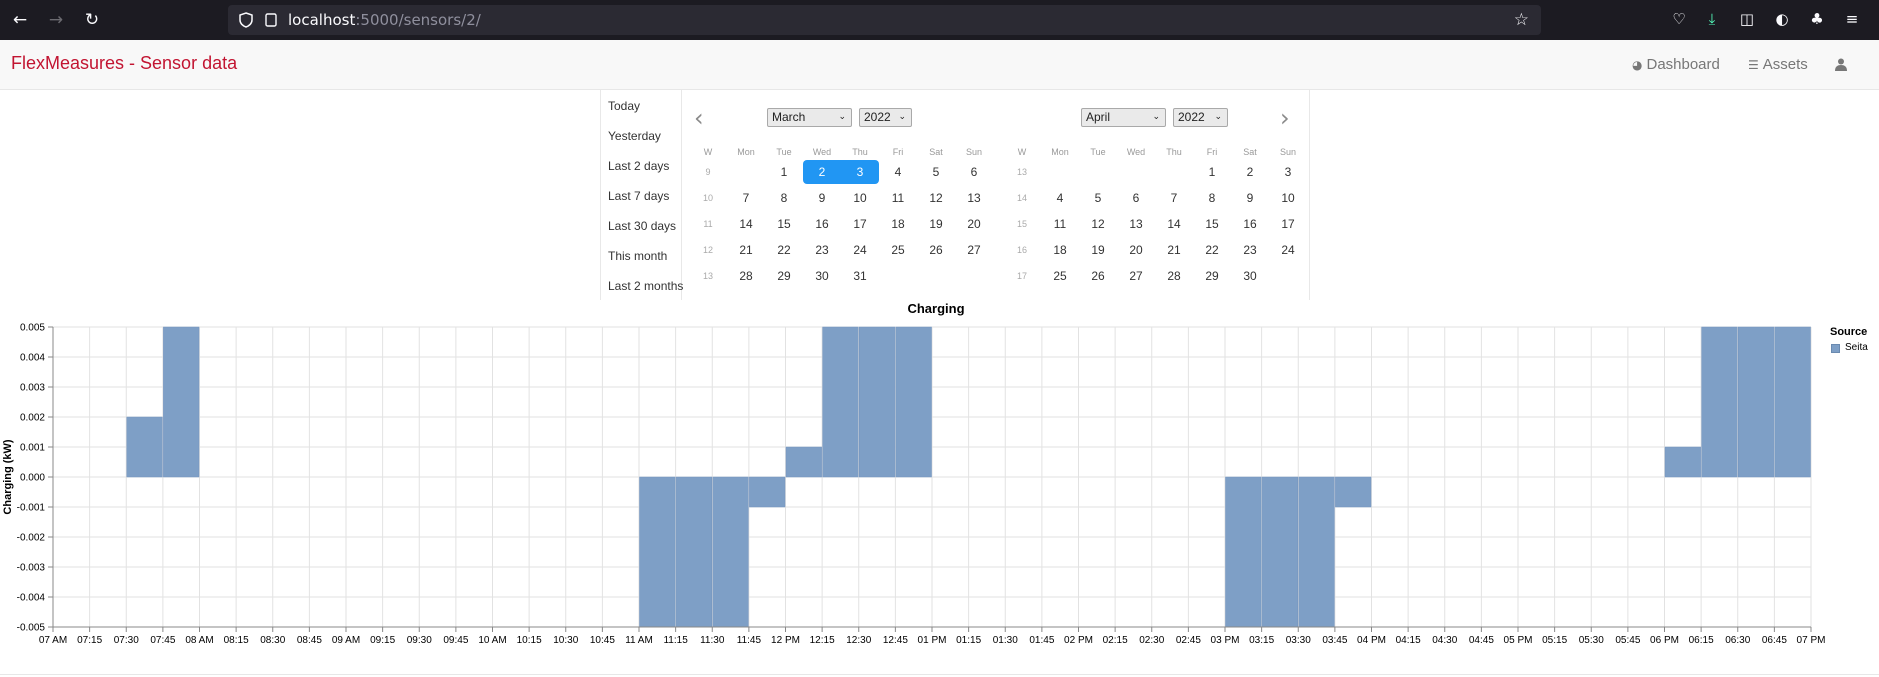  I want to click on sidebar-icon: ◫, so click(1747, 19).